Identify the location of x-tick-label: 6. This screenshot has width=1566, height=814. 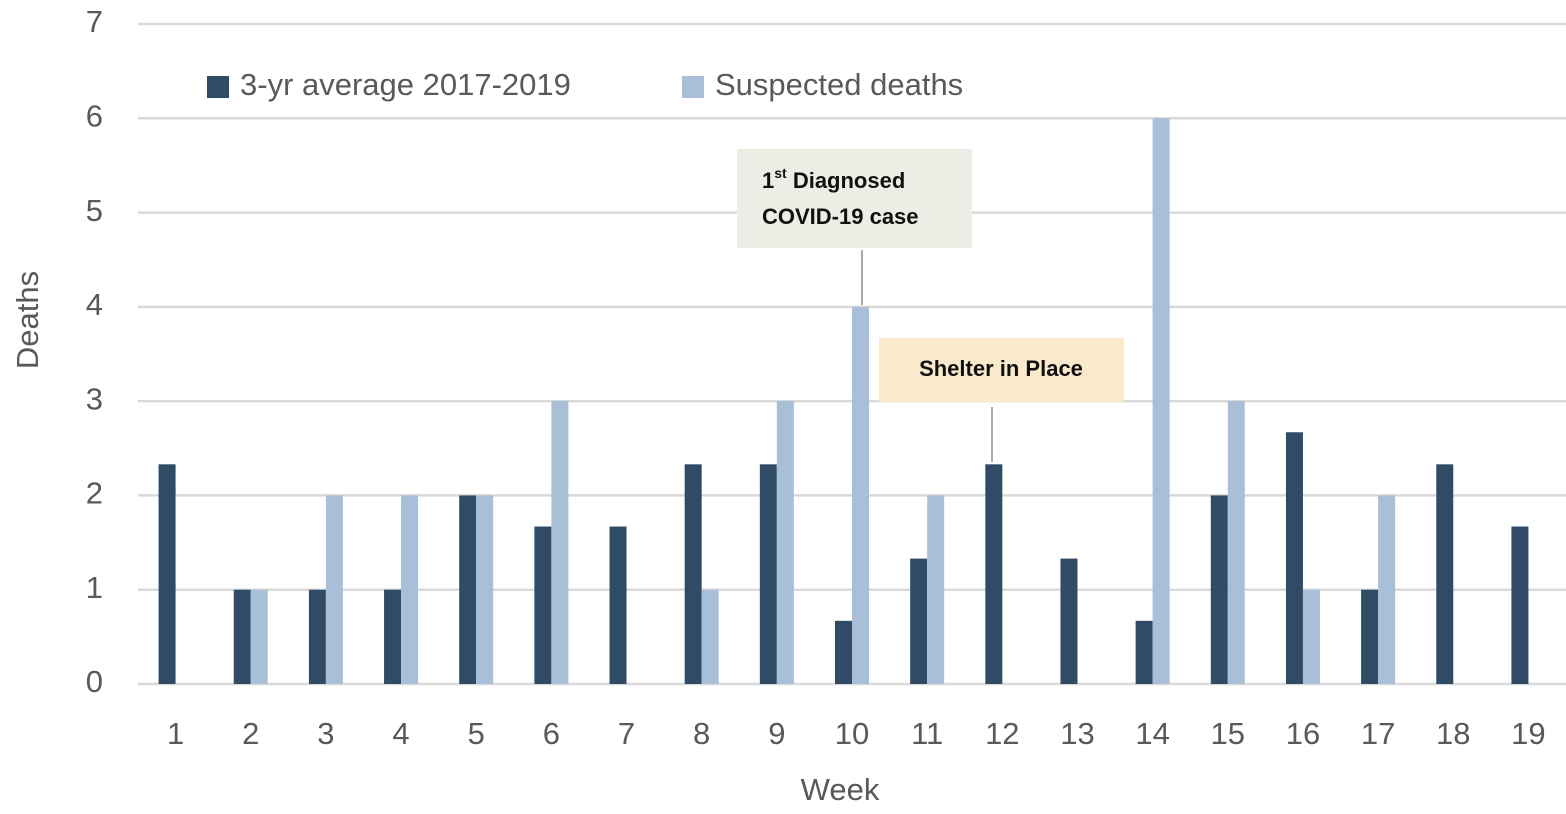
(551, 733).